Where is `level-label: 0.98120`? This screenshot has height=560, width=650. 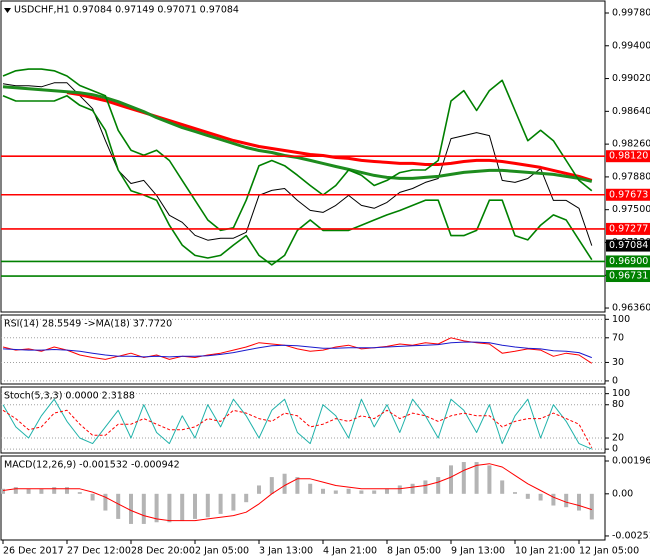 level-label: 0.98120 is located at coordinates (628, 156).